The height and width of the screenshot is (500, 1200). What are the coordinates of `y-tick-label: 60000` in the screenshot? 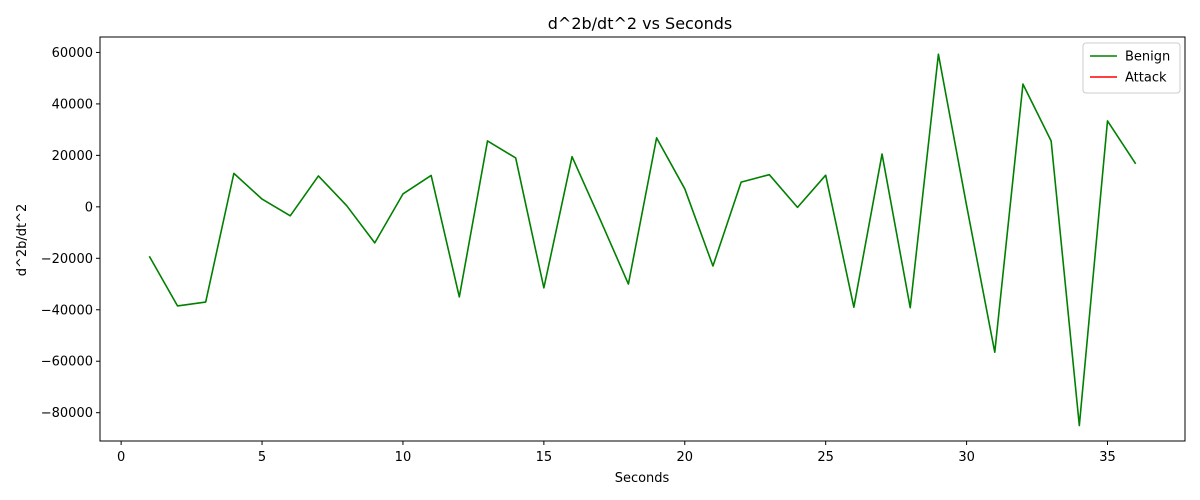 It's located at (72, 53).